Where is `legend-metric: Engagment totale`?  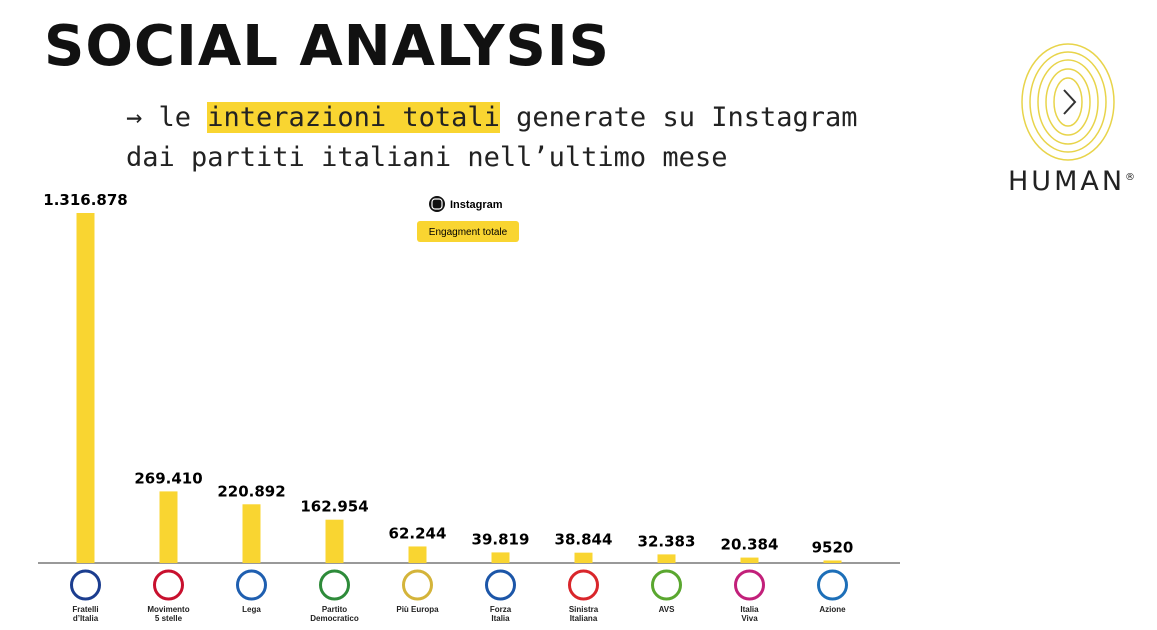
legend-metric: Engagment totale is located at coordinates (468, 232).